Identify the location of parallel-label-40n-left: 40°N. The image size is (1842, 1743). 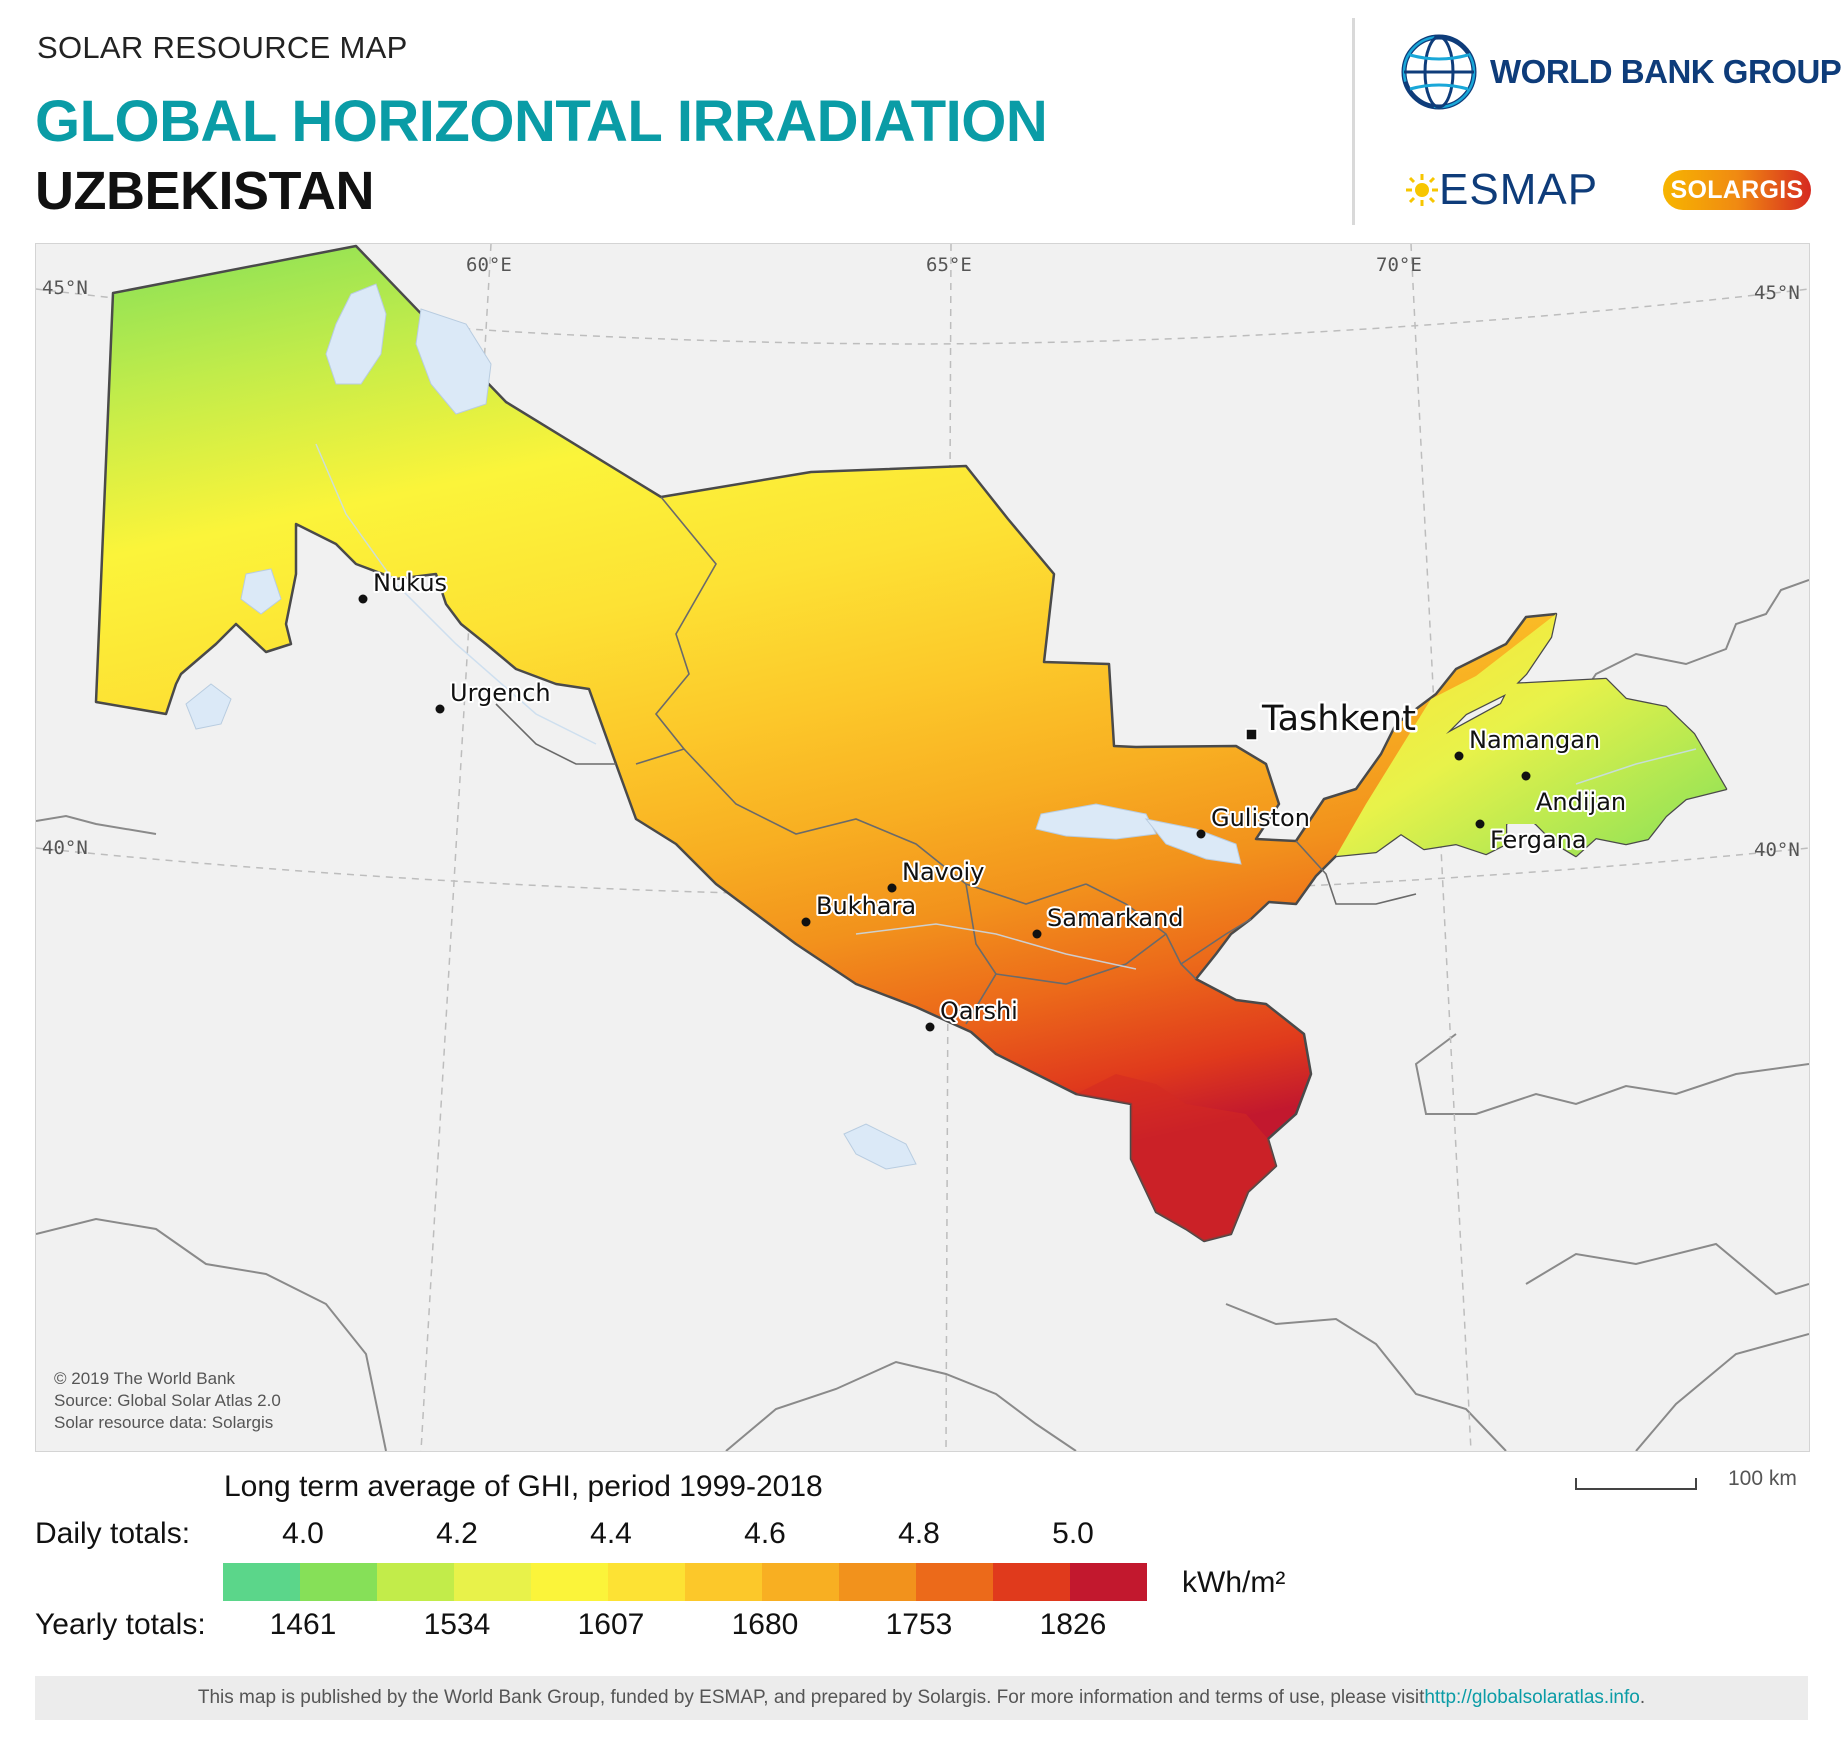
(65, 848).